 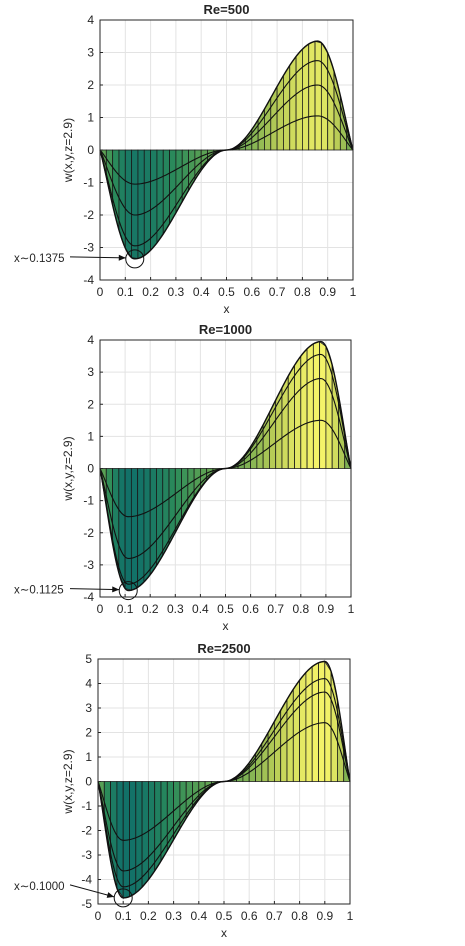 What do you see at coordinates (88, 659) in the screenshot?
I see `y-tick-label: 5` at bounding box center [88, 659].